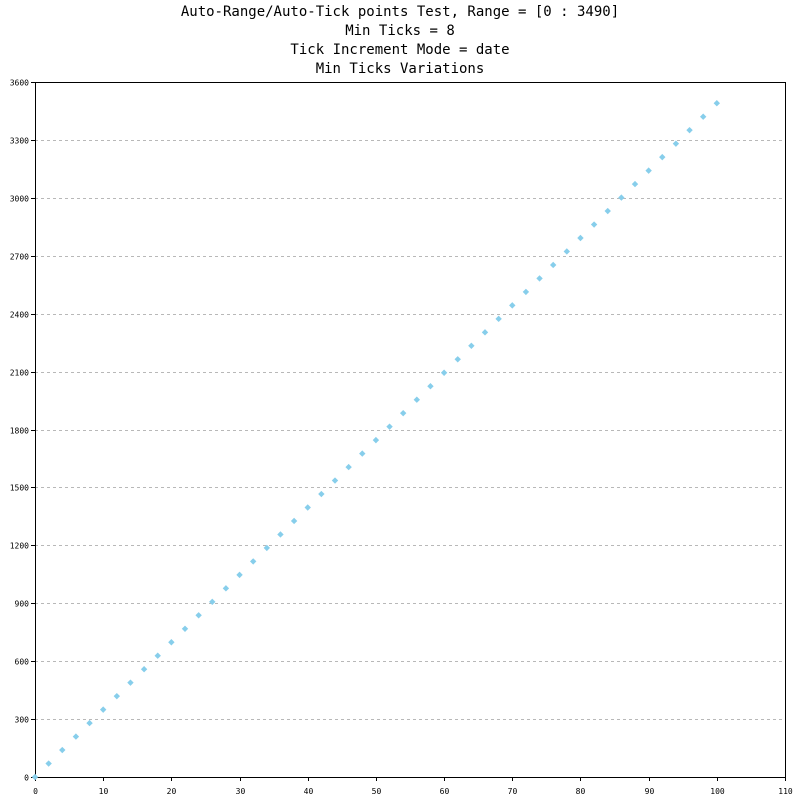 The width and height of the screenshot is (800, 800). I want to click on y-tick-label-5: 1500, so click(19, 488).